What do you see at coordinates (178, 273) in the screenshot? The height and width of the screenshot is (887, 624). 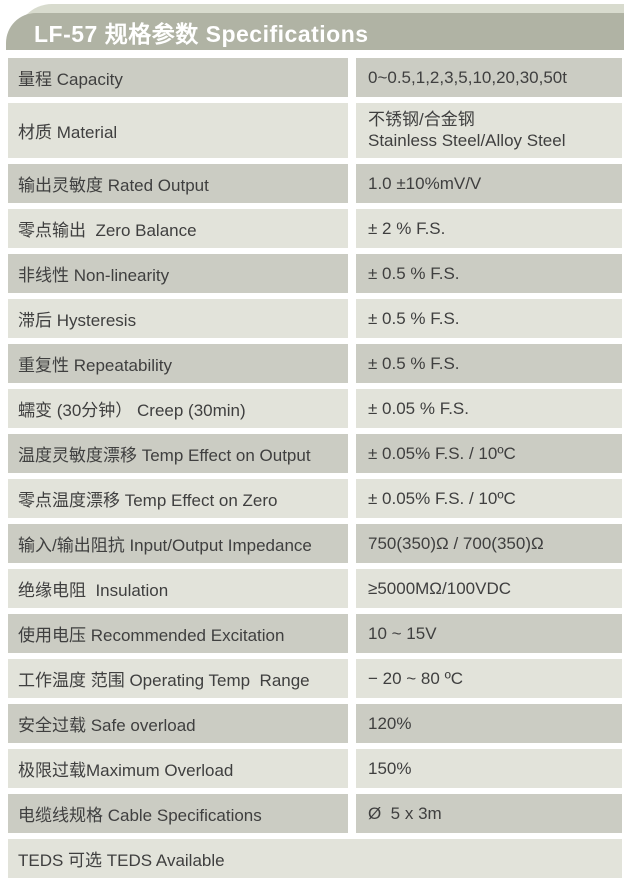 I see `spec-label: 非线性 Non-linearity` at bounding box center [178, 273].